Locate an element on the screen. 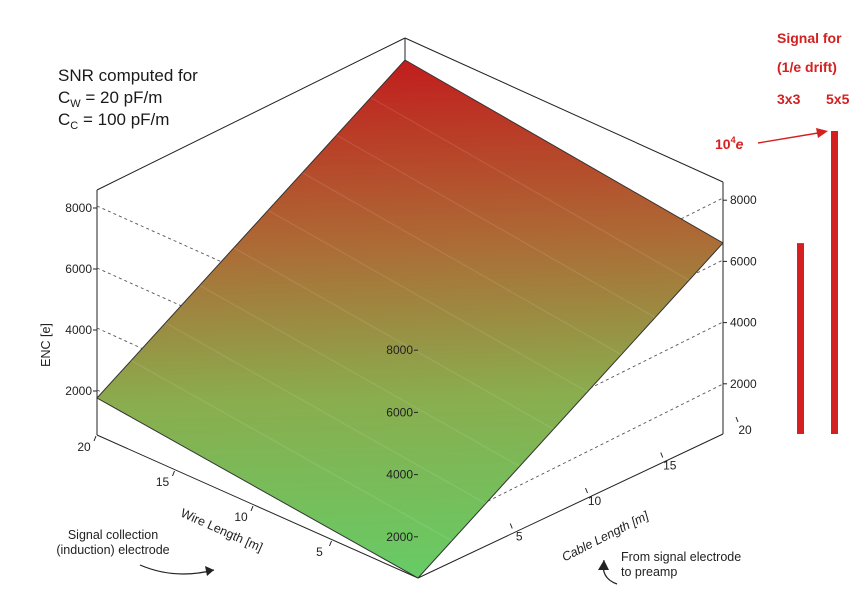 The image size is (864, 594). z-tick-left-label: 8000 is located at coordinates (78, 208).